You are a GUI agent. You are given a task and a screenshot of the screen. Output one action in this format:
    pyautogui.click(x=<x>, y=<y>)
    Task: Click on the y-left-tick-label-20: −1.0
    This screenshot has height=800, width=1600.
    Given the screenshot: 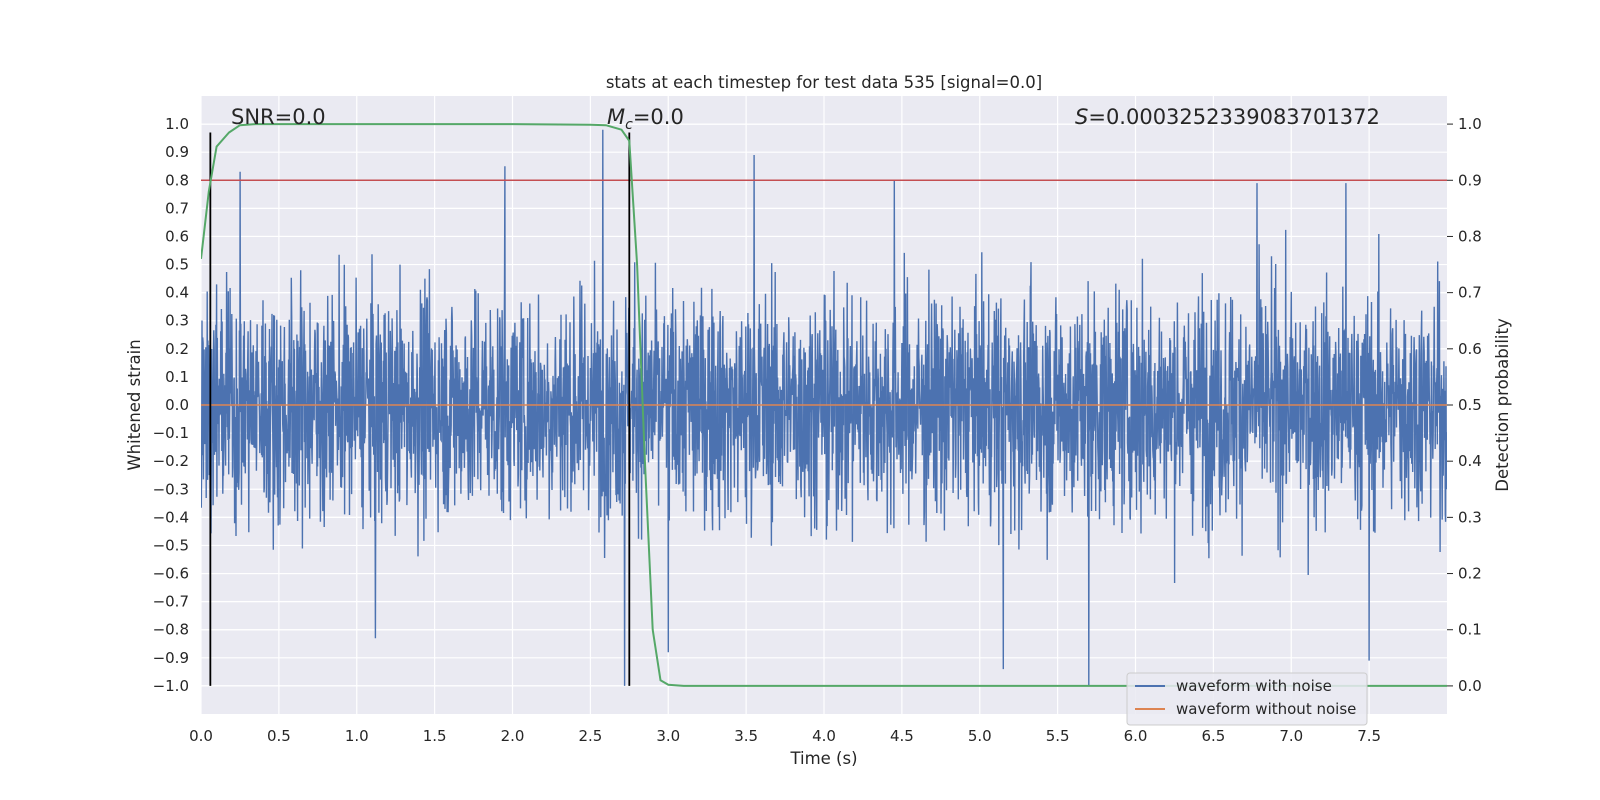 What is the action you would take?
    pyautogui.click(x=171, y=686)
    